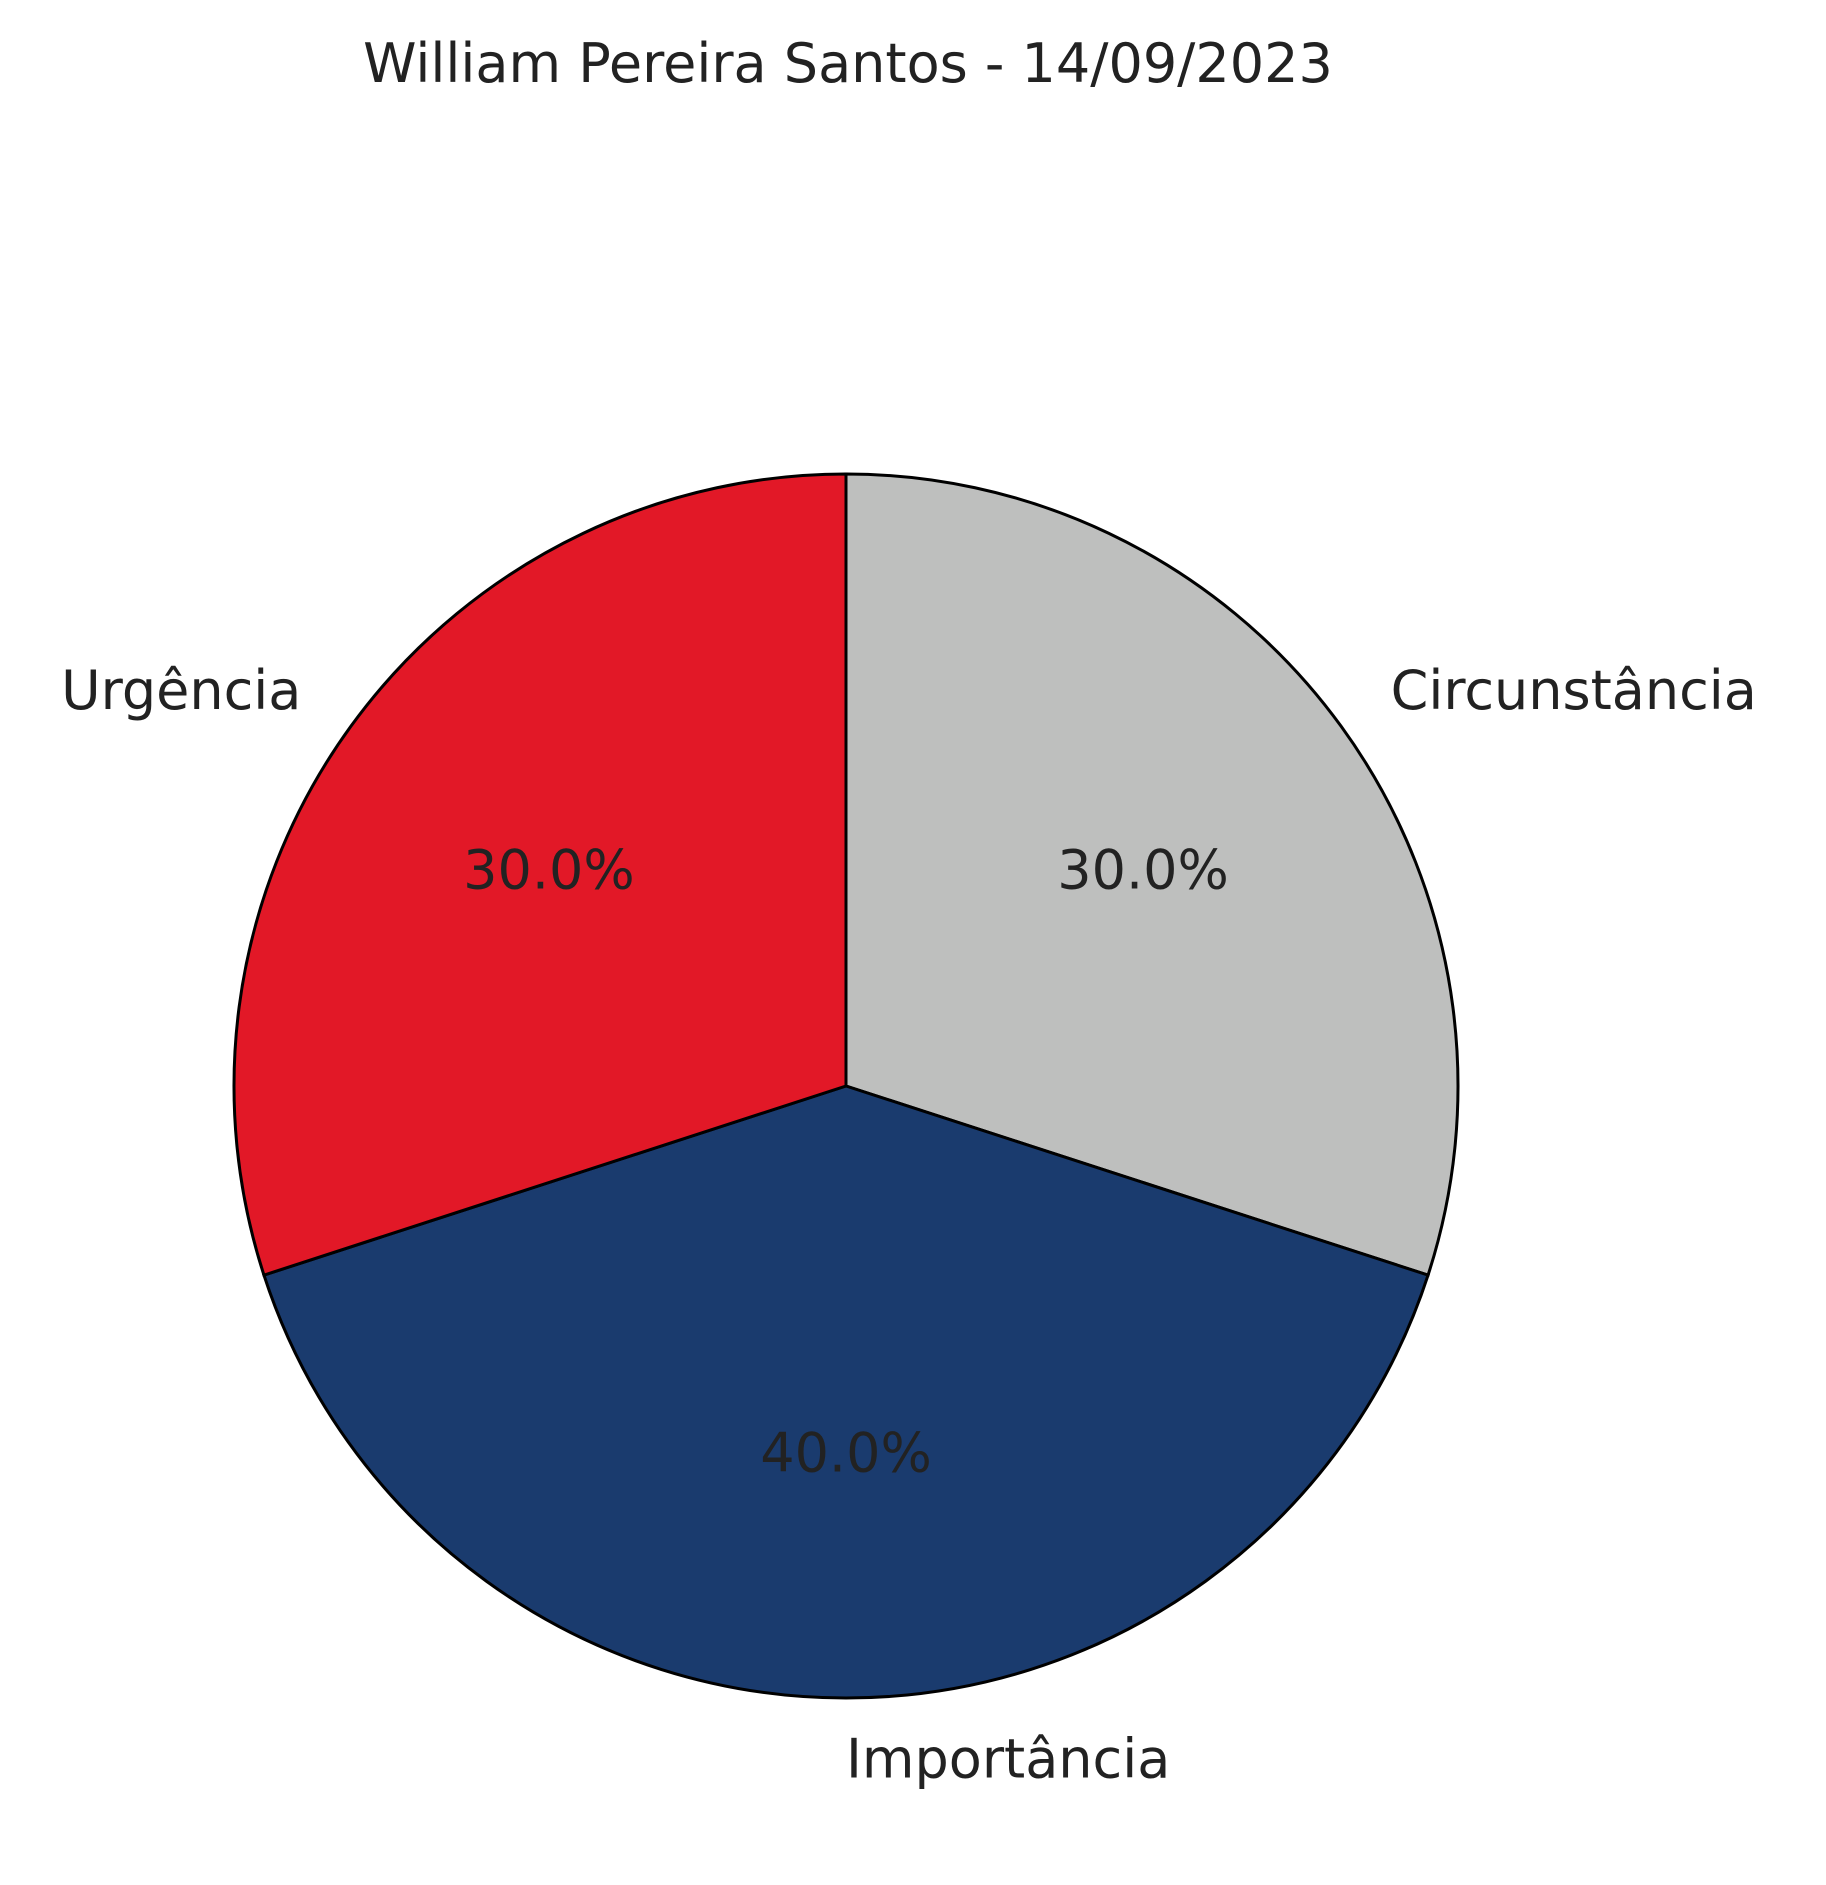 This screenshot has width=1826, height=1885. I want to click on pie-slice-circunstancia, so click(1152, 875).